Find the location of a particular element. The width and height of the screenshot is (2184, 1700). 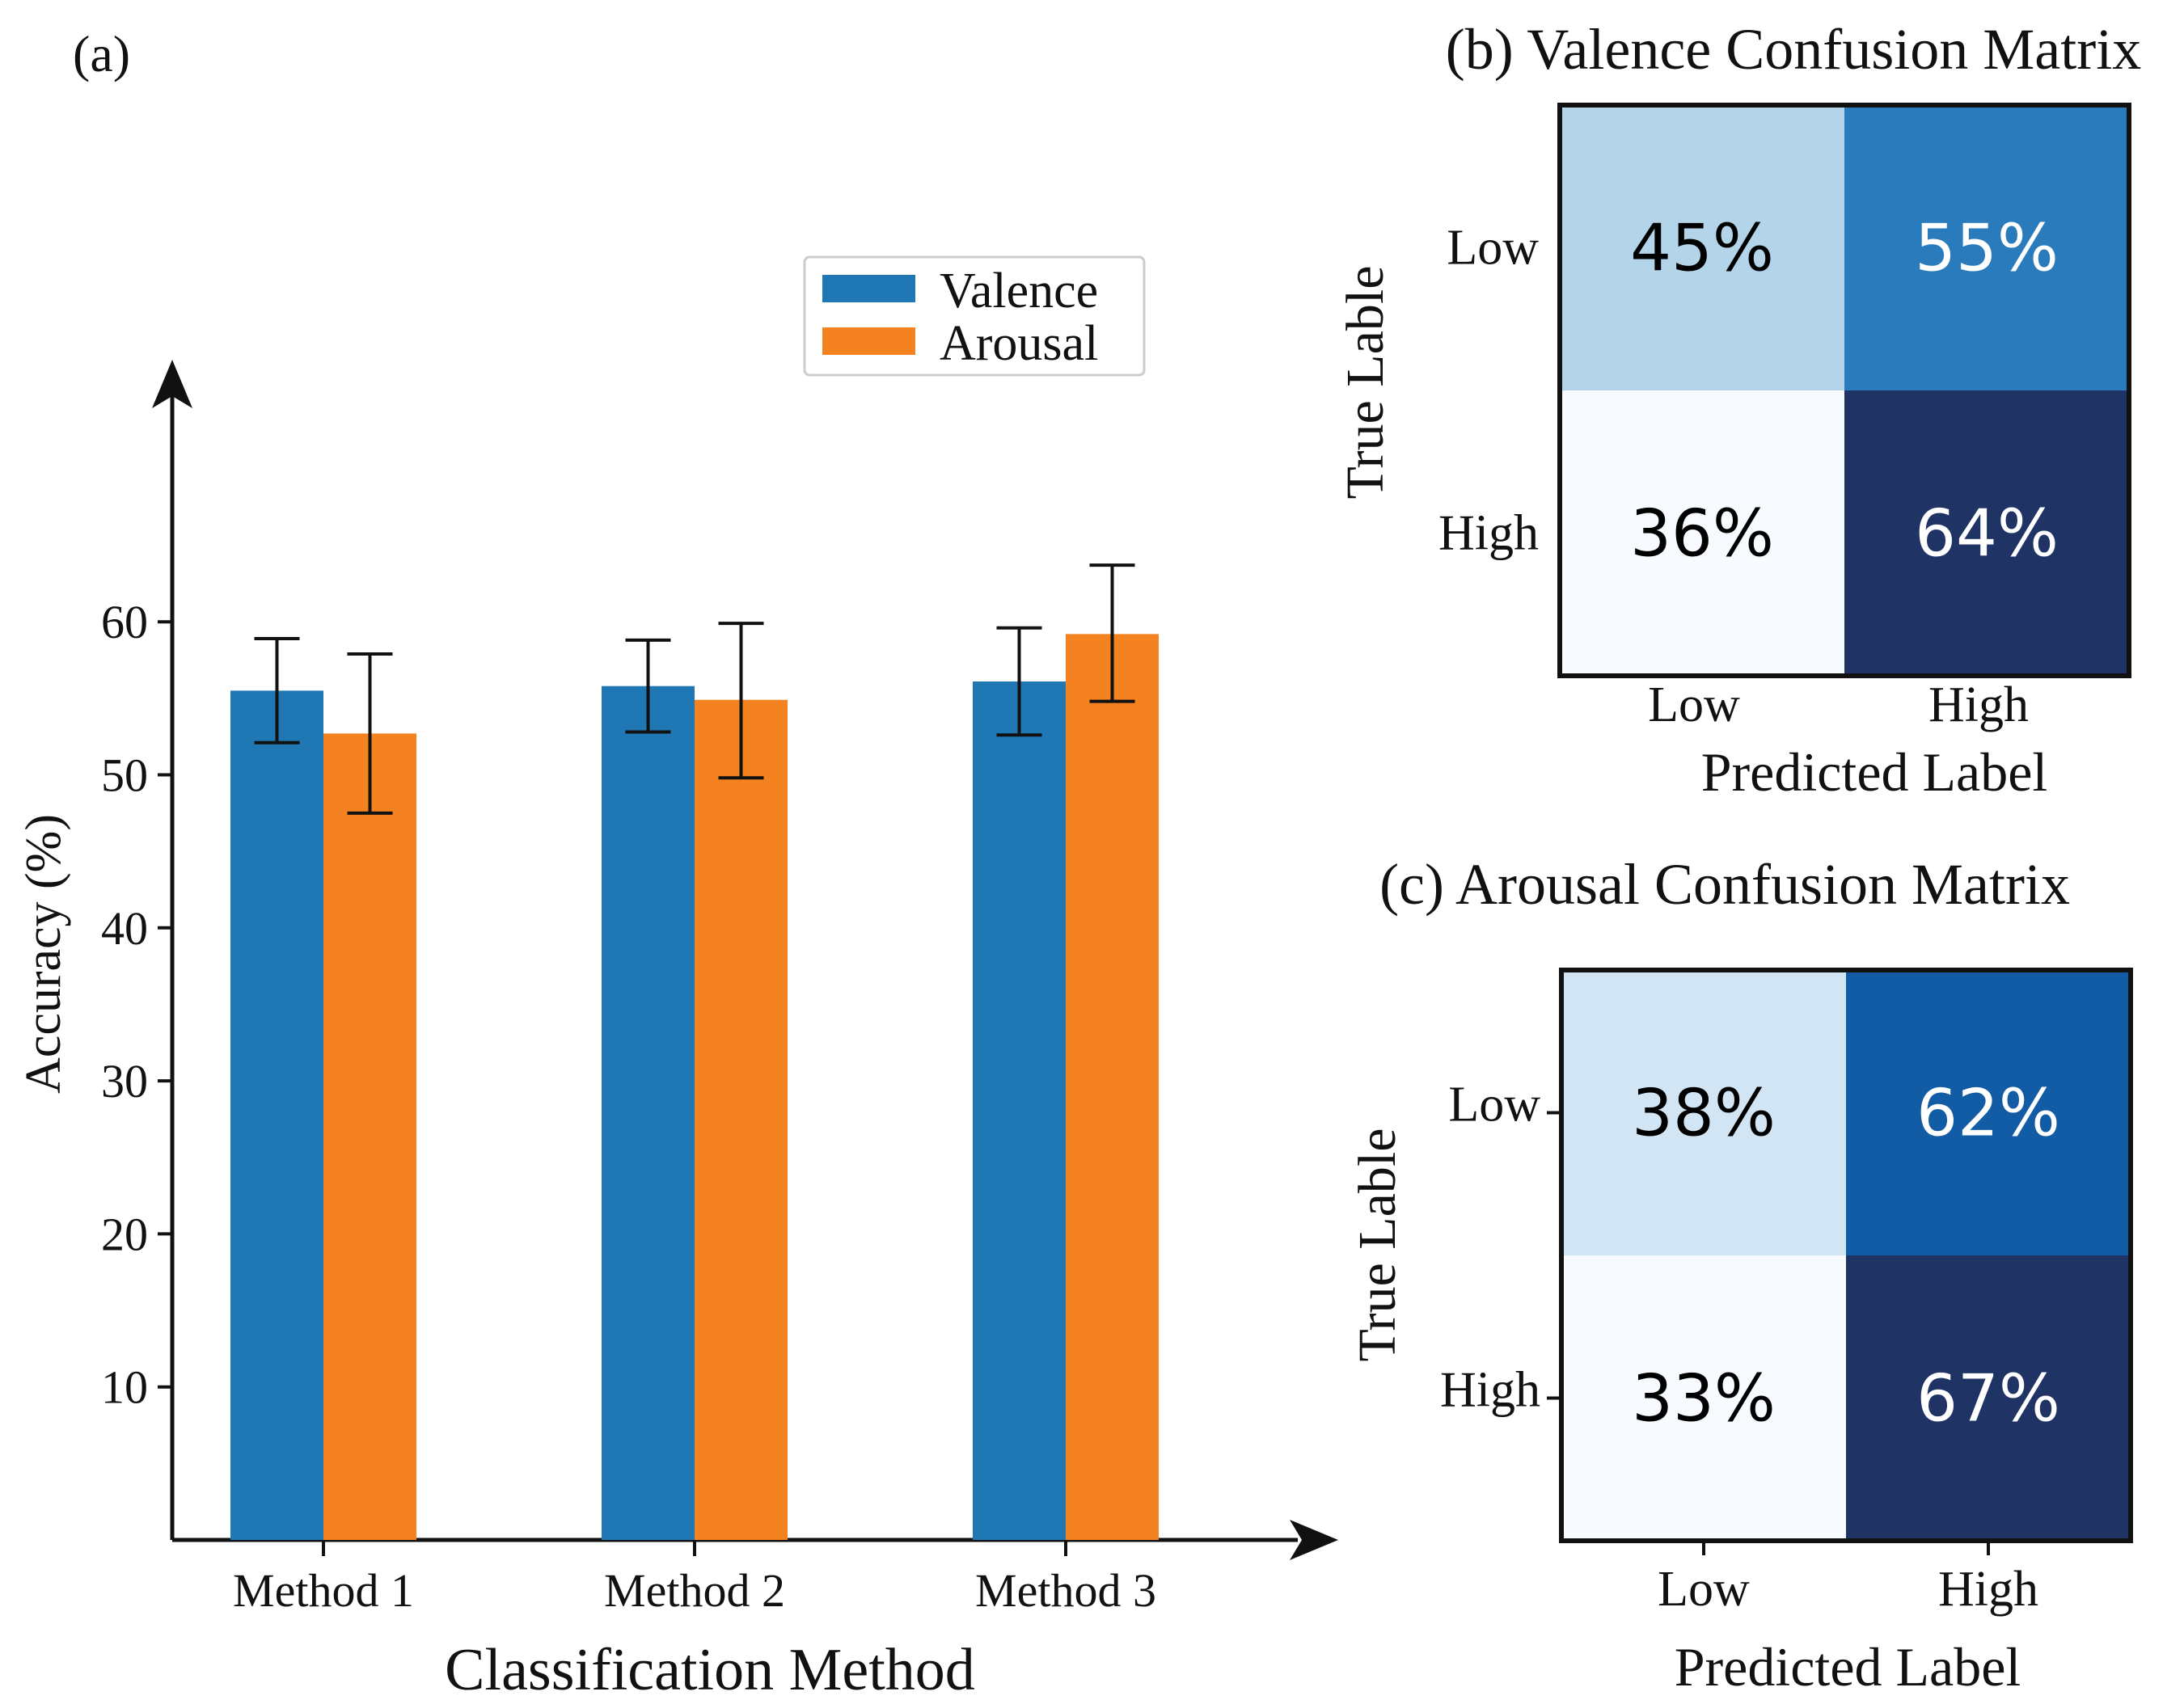

legend-label-arousal: Arousal is located at coordinates (1019, 343).